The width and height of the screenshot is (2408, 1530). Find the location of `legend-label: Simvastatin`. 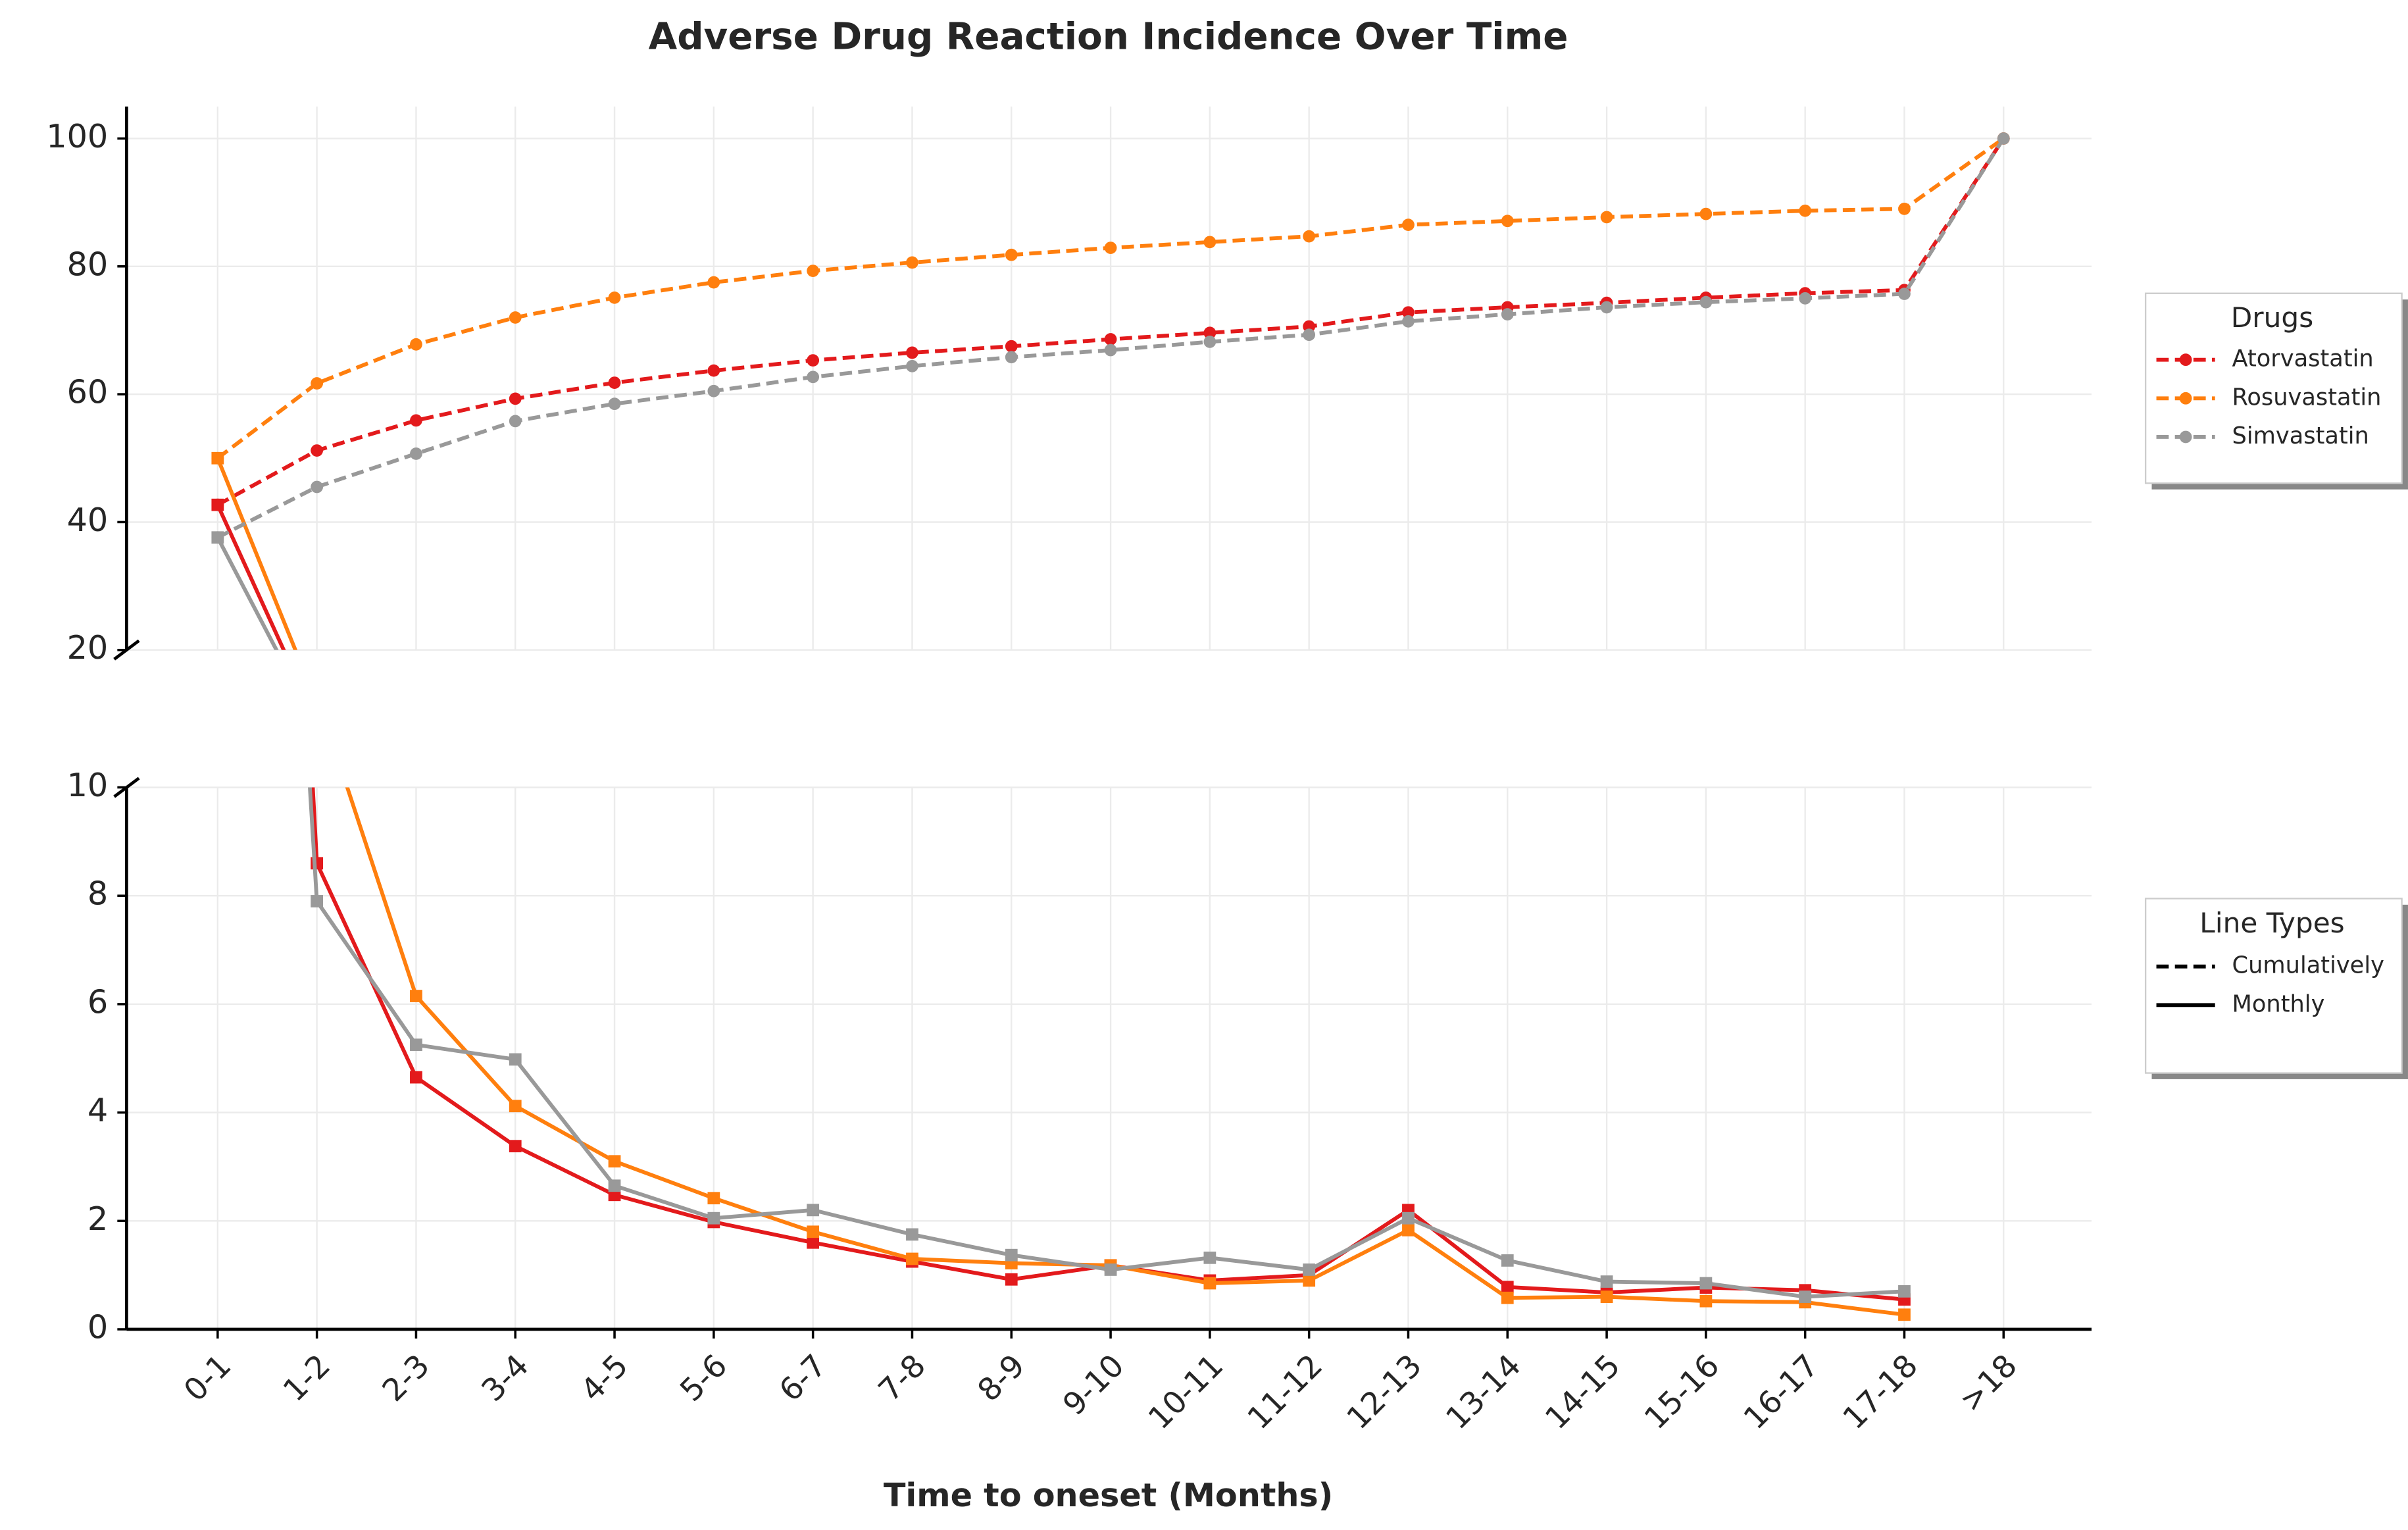

legend-label: Simvastatin is located at coordinates (2300, 435).